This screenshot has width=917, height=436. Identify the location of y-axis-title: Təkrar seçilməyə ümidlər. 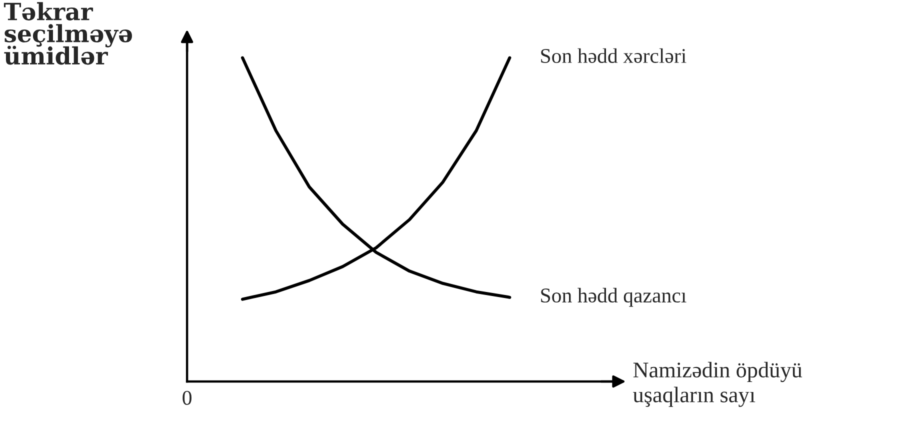
(68, 33).